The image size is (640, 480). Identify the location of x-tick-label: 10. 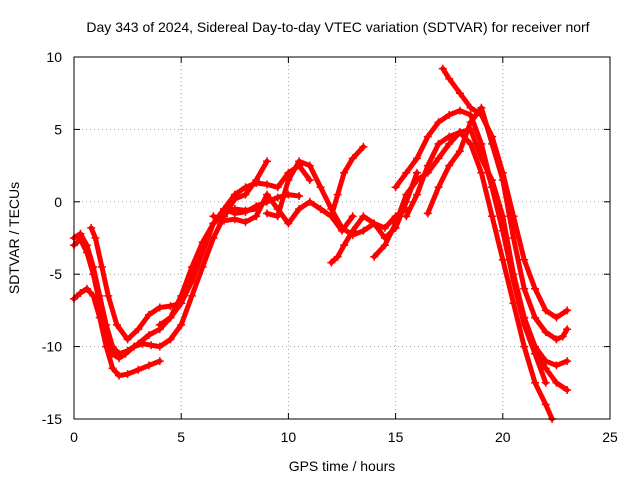
(289, 437).